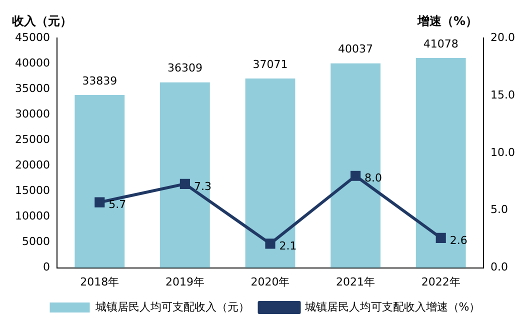 The height and width of the screenshot is (331, 530). I want to click on y2-tick-label: 15.0, so click(503, 95).